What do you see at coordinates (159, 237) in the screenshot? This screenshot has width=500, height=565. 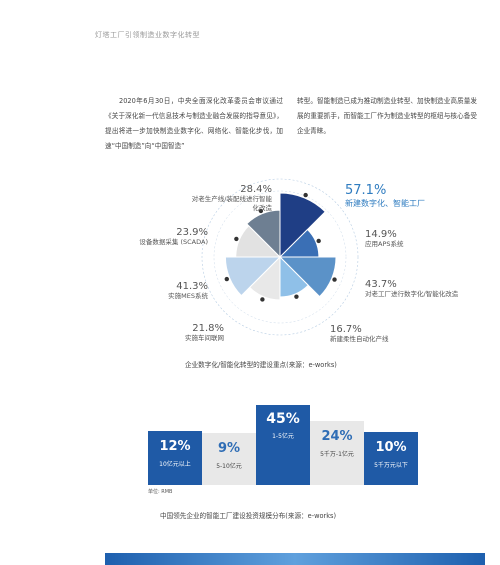 I see `pie-label-group-7: 23.9% 设备数据采集 (SCADA)` at bounding box center [159, 237].